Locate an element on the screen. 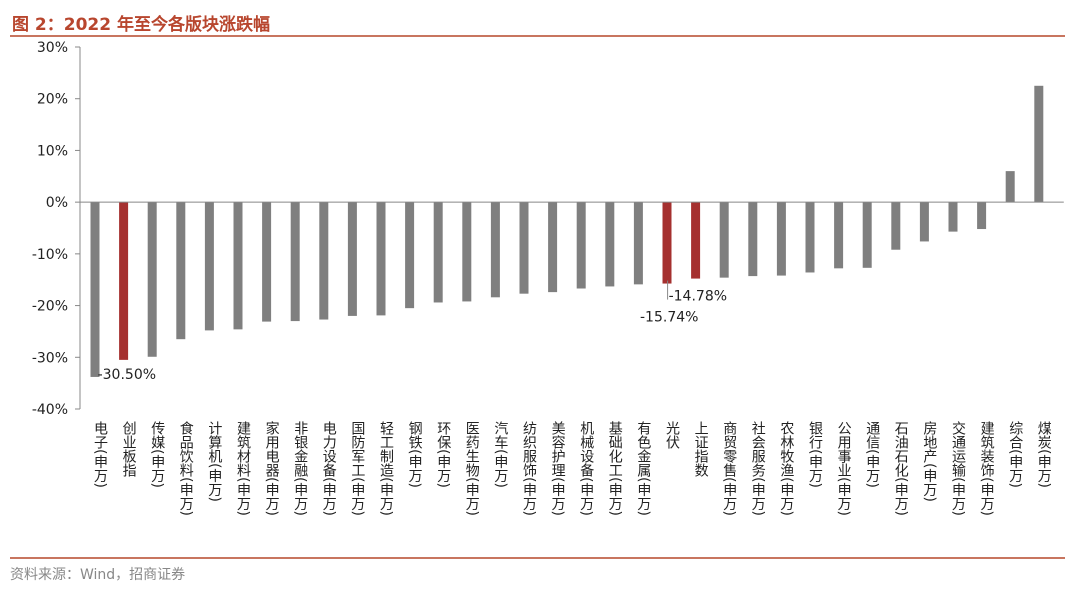 This screenshot has height=592, width=1080. x-tick-label: 食品饮料(申万) is located at coordinates (186, 468).